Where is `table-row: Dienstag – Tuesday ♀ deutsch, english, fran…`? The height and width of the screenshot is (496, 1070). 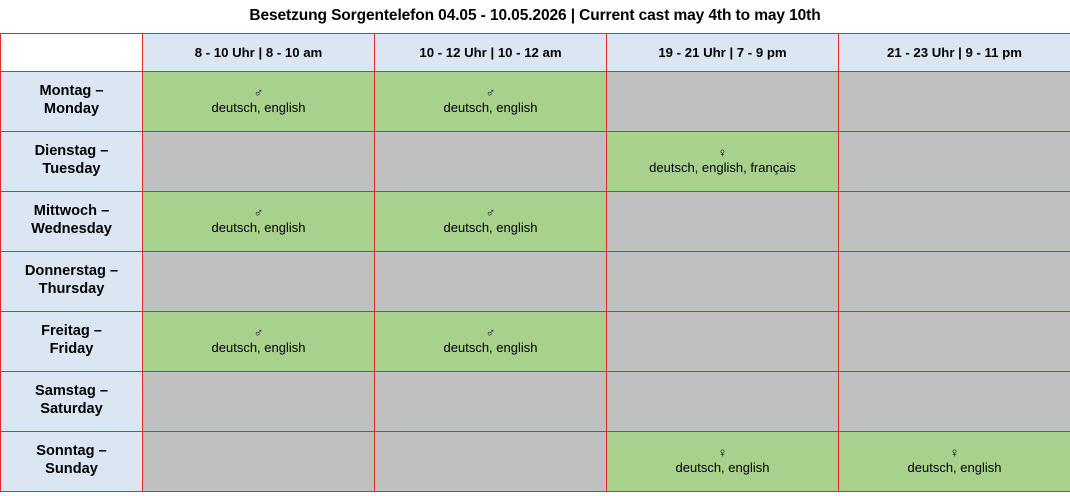 table-row: Dienstag – Tuesday ♀ deutsch, english, fran… is located at coordinates (535, 161).